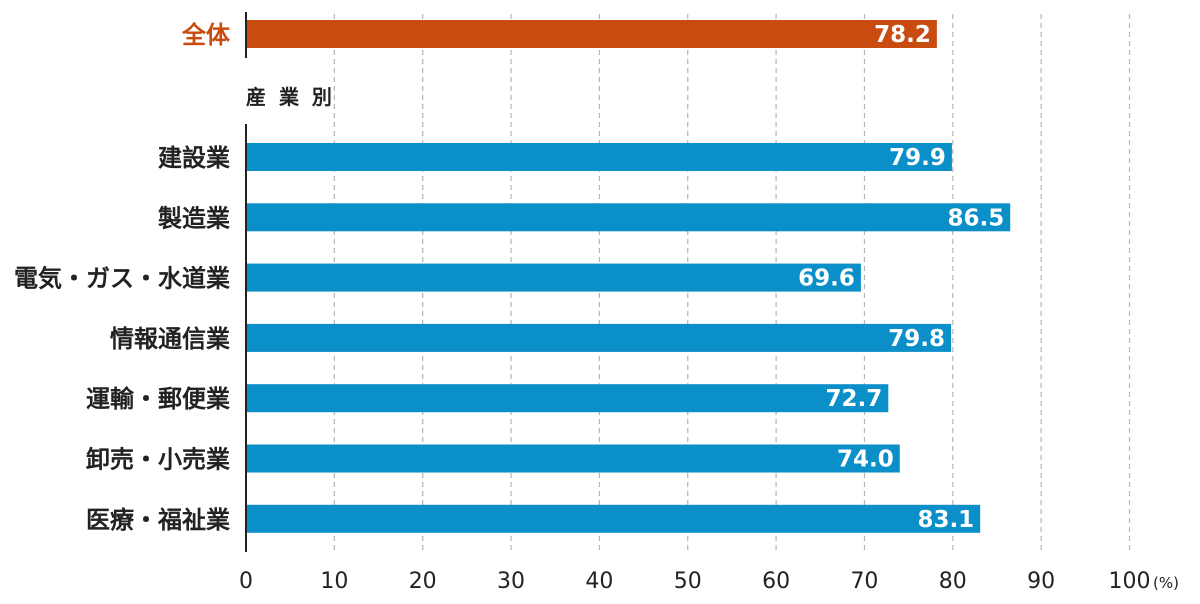  I want to click on category-label-total: 全体, so click(206, 35).